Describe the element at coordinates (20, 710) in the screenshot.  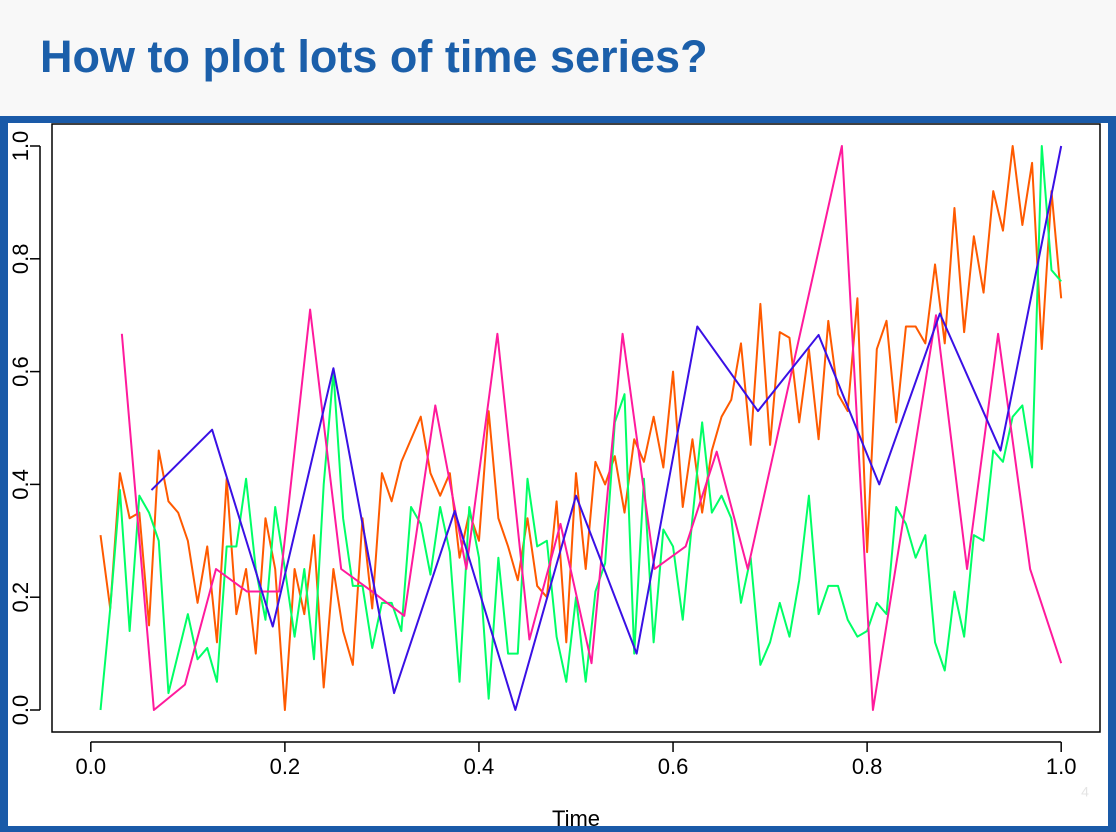
I see `y-tick-label: 0.0` at that location.